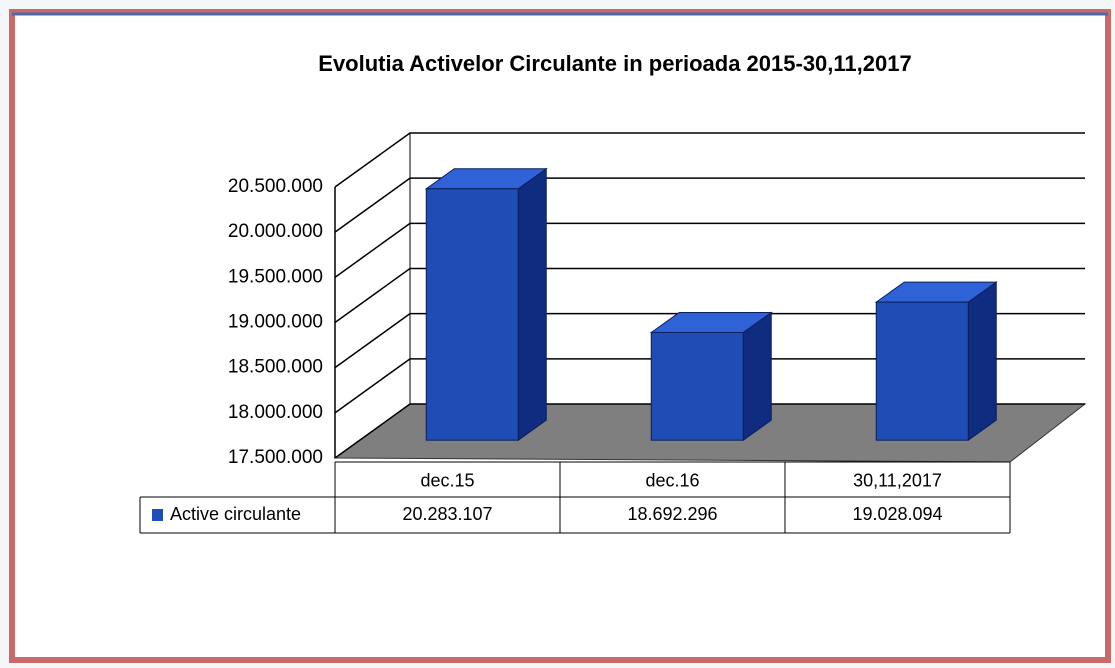  I want to click on y-tick-label: 17.500.000, so click(275, 457).